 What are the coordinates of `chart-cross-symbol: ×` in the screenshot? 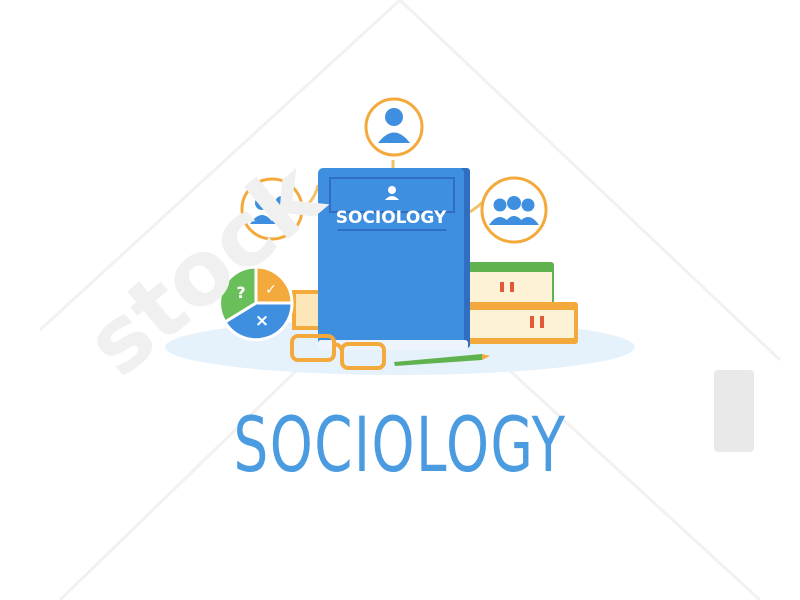 It's located at (262, 321).